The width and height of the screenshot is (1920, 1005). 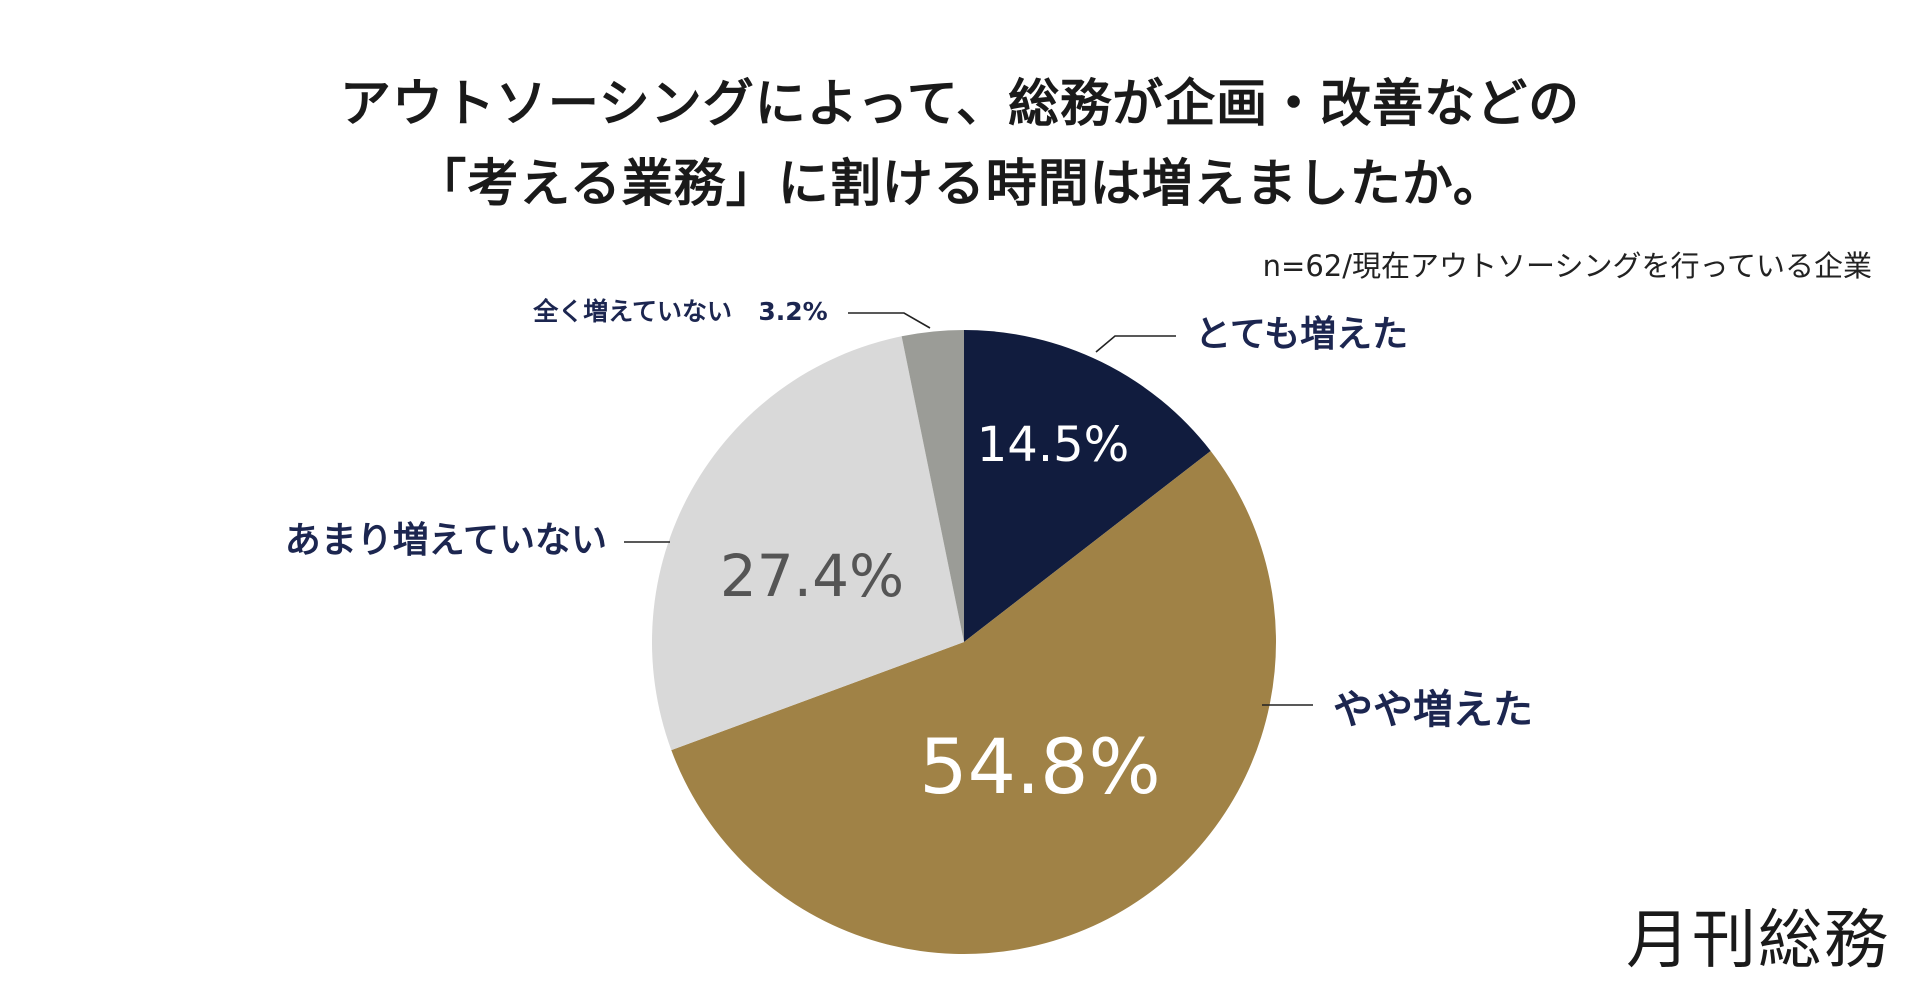 I want to click on value-label-1: 14.5%, so click(x=1053, y=445).